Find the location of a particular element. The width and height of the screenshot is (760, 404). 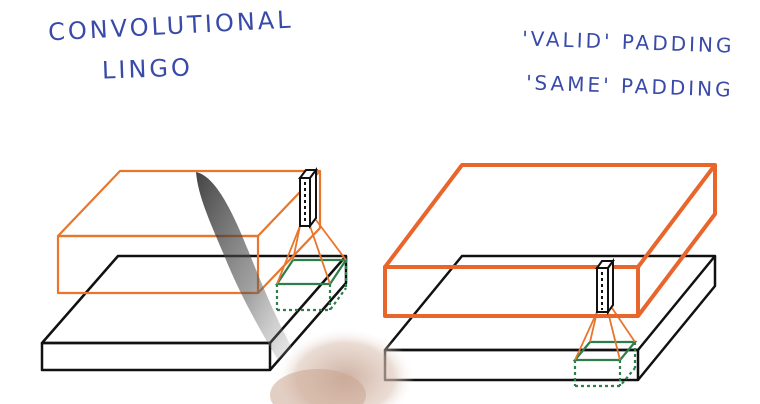

marker-blur is located at coordinates (244, 266).